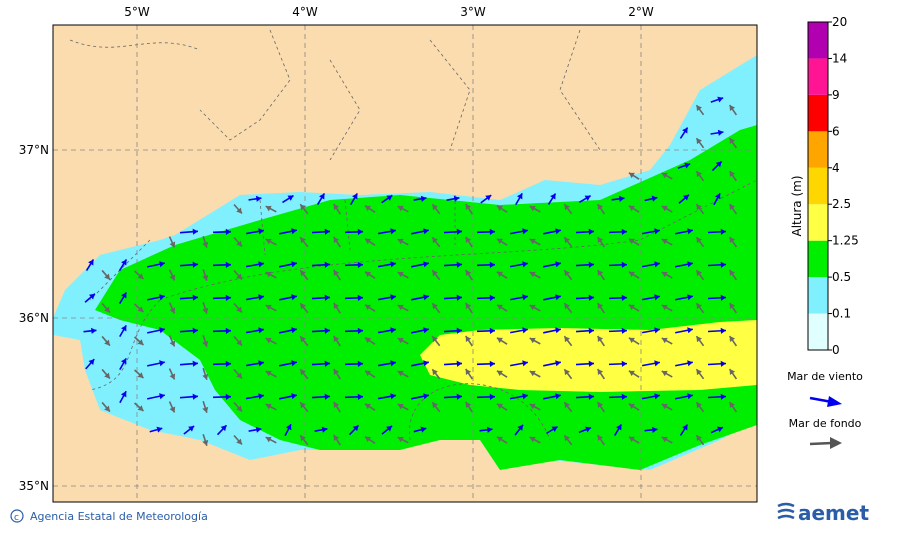 The image size is (900, 537). What do you see at coordinates (797, 205) in the screenshot?
I see `colorbar-title: Altura (m)` at bounding box center [797, 205].